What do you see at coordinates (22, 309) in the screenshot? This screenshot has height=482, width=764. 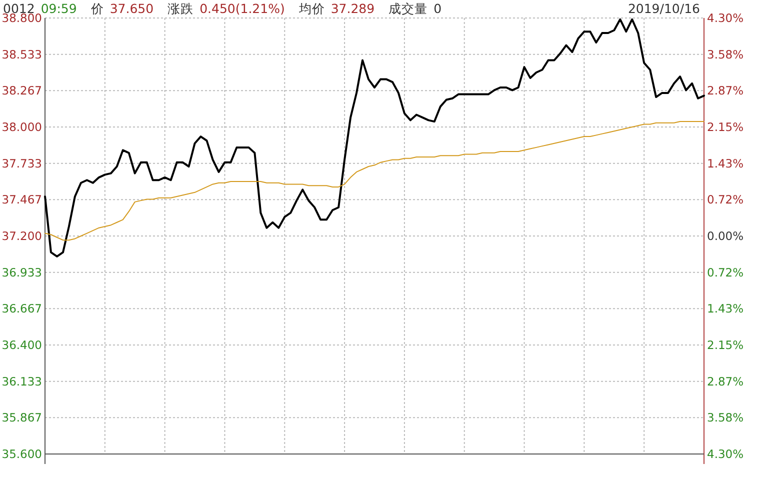 I see `y-tick-label: 36.667` at bounding box center [22, 309].